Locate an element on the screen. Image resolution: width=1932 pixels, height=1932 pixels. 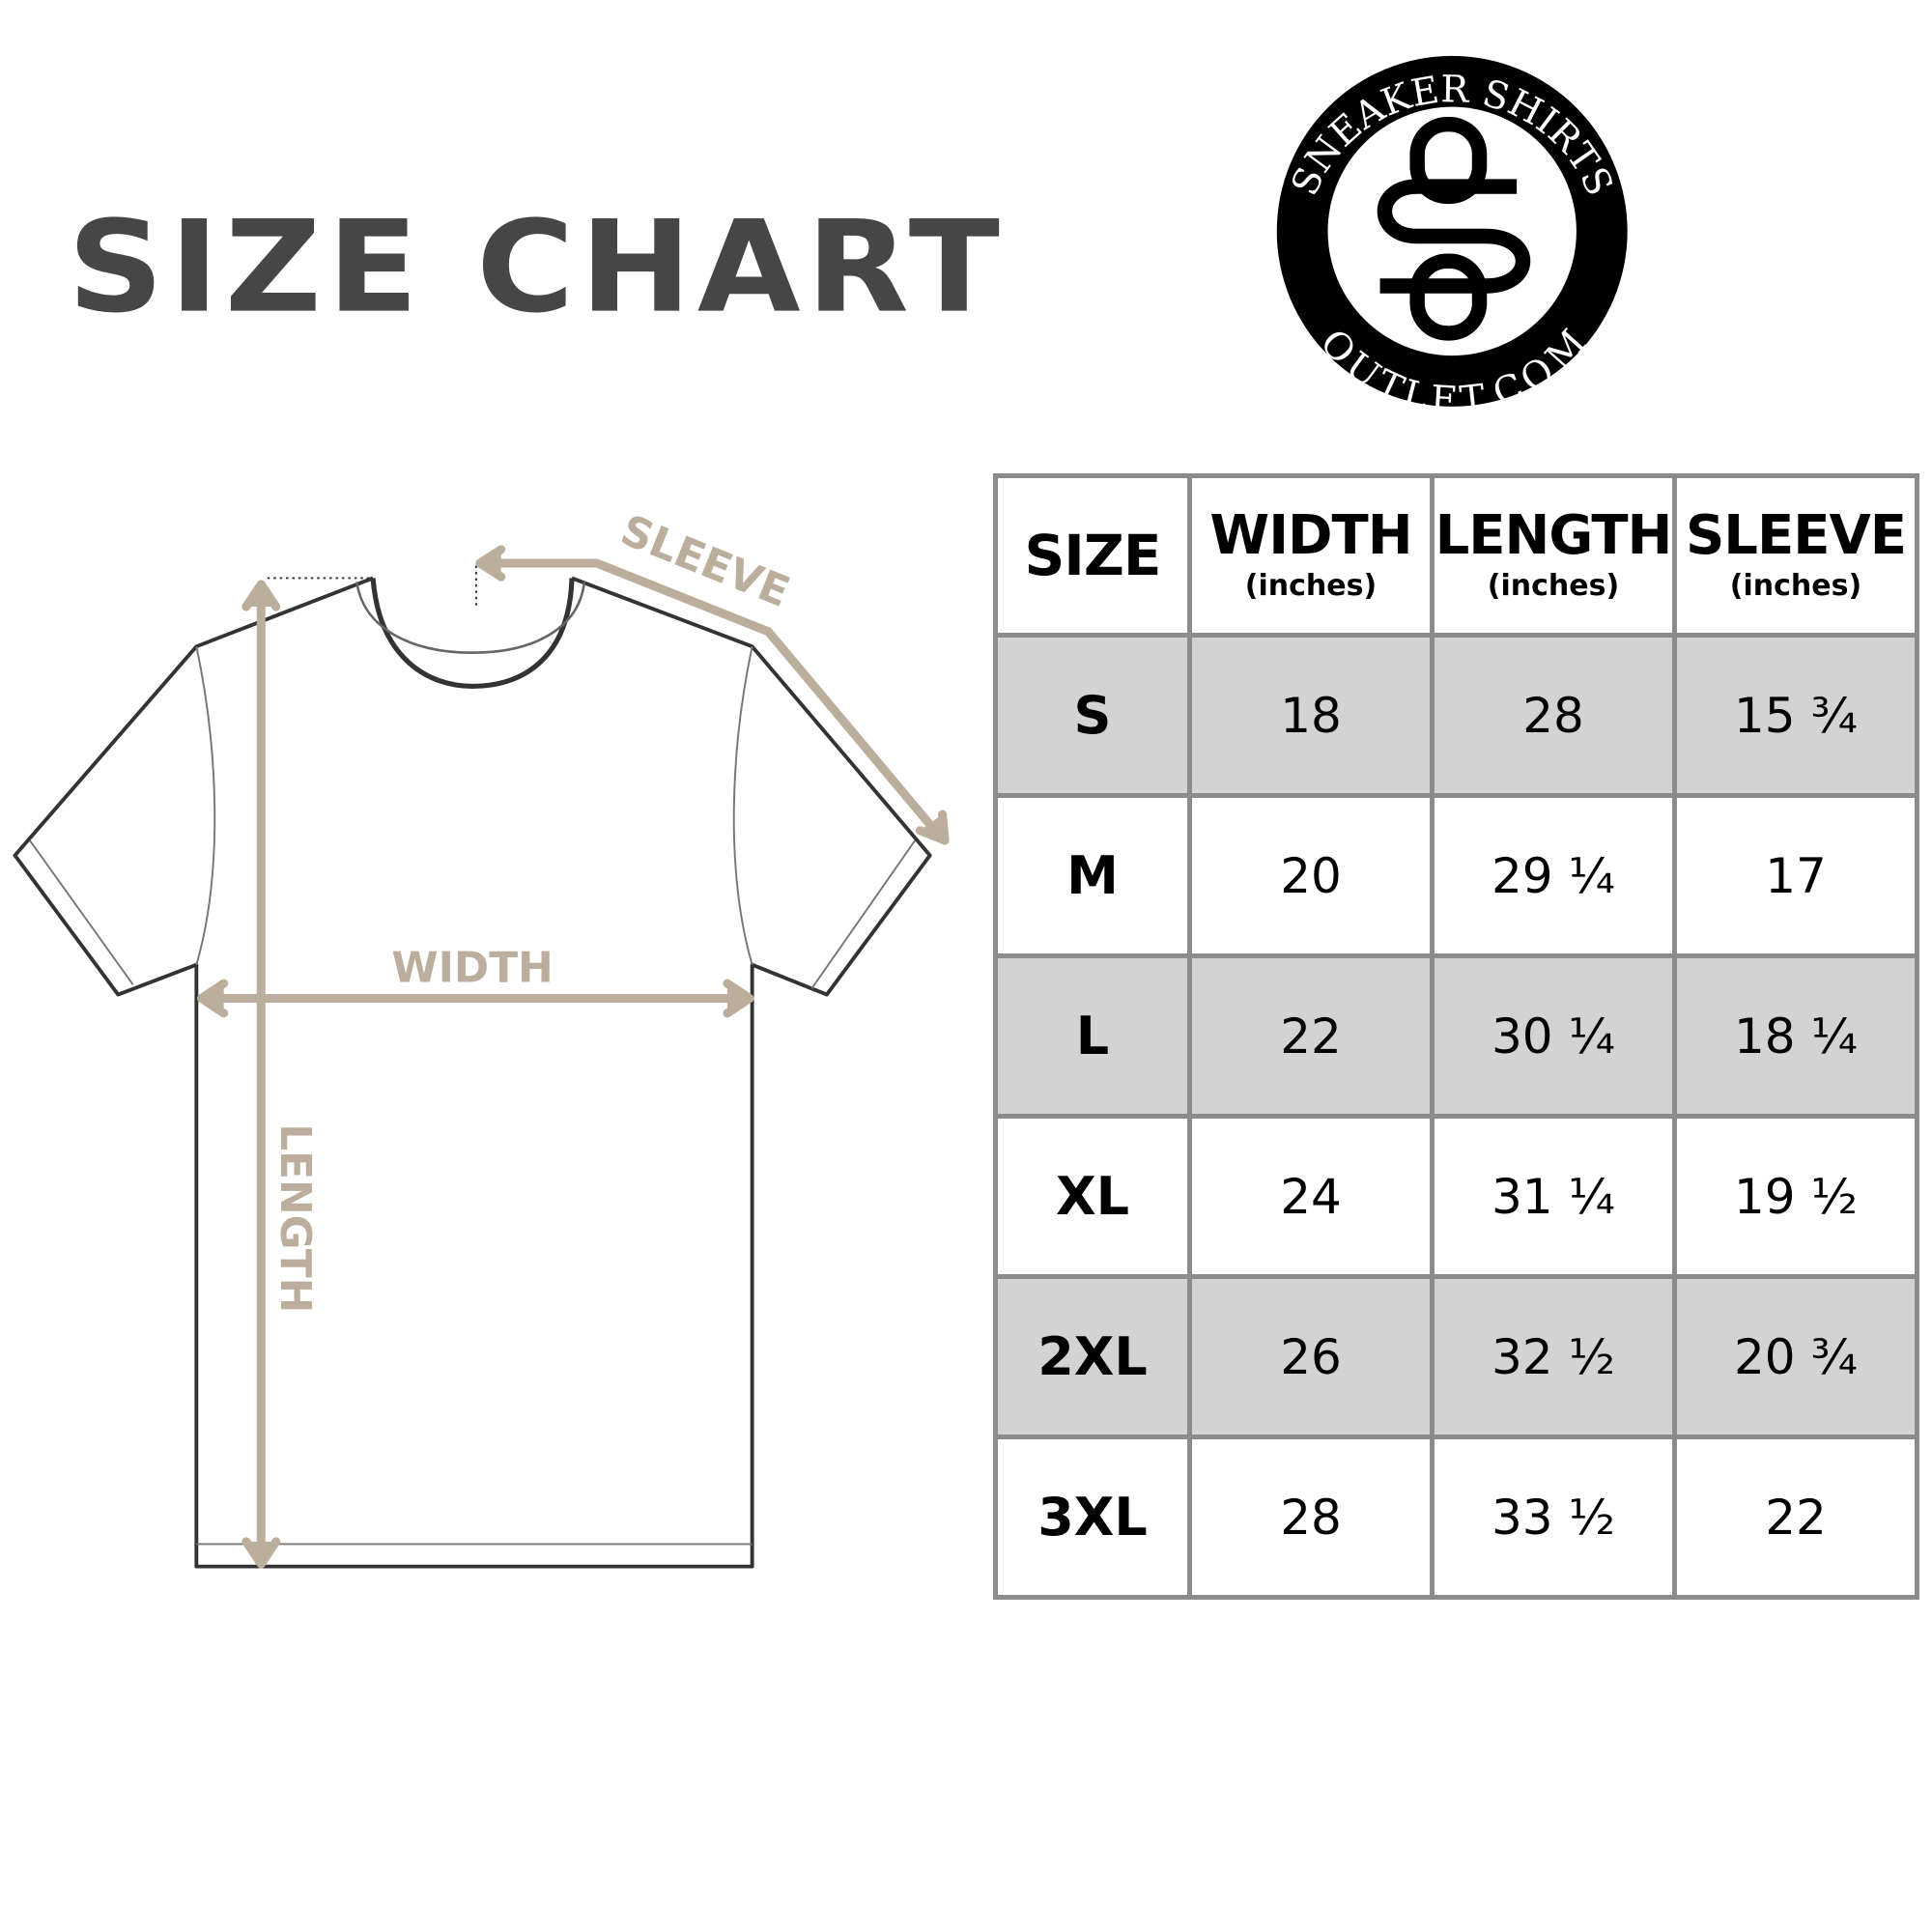
sleeve-cell: 22 is located at coordinates (1795, 1517).